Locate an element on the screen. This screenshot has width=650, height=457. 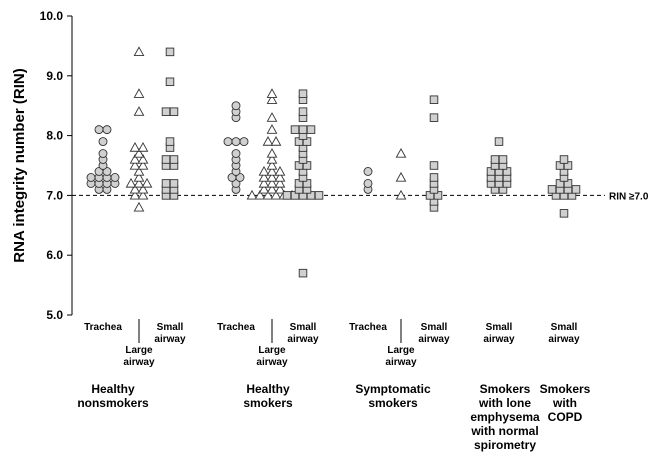
reference-line-label: RIN ≥7.0 is located at coordinates (629, 196).